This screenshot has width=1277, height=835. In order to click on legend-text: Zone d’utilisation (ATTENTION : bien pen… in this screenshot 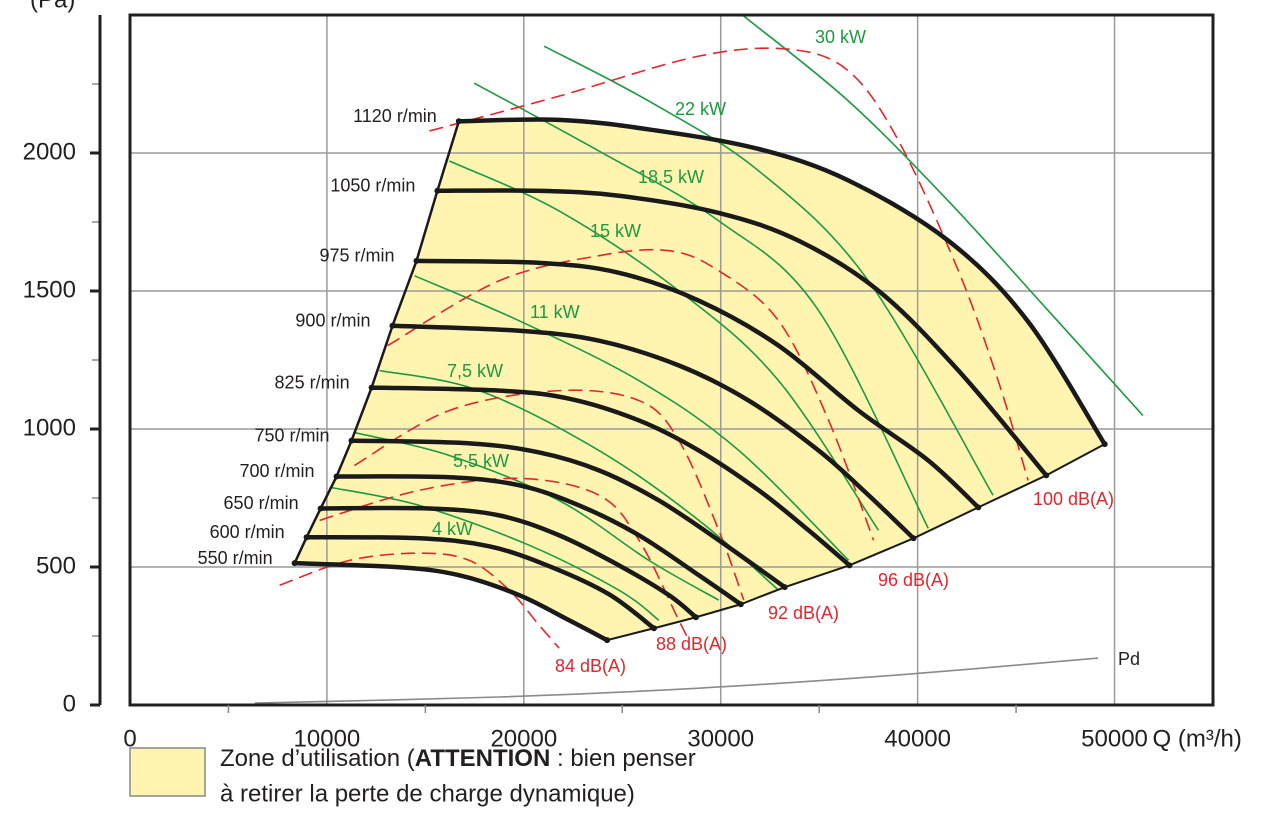, I will do `click(458, 758)`.